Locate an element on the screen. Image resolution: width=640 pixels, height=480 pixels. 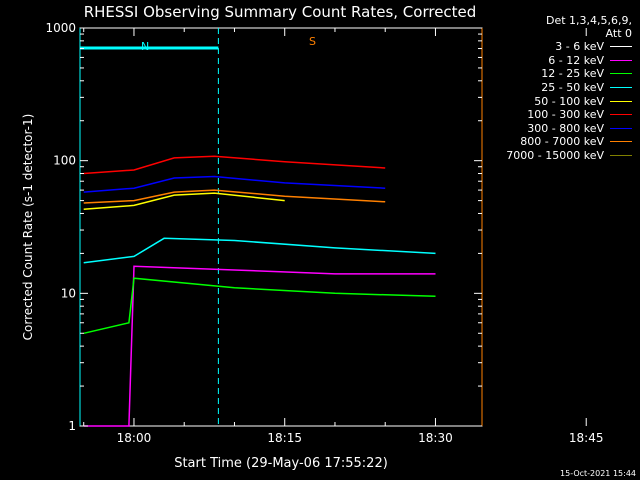
x-axis-label: Start Time (29-May-06 17:55:22) is located at coordinates (281, 463).